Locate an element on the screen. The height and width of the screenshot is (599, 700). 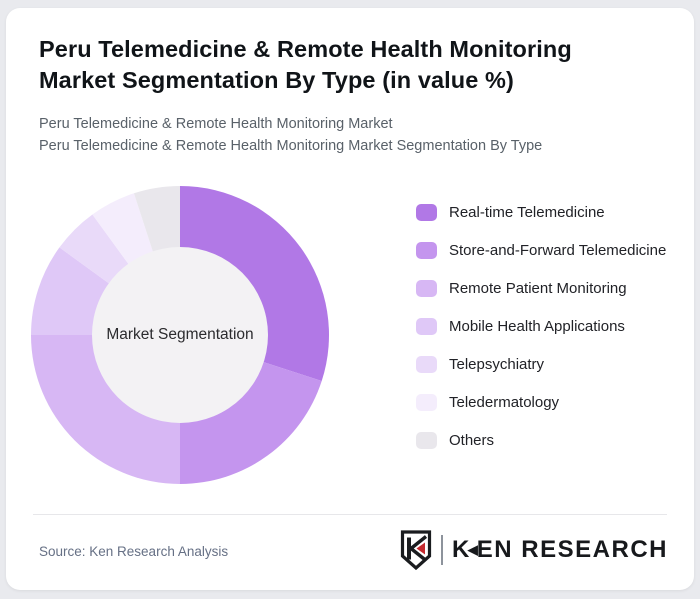
donut-center-label: Market Segmentation is located at coordinates (180, 334).